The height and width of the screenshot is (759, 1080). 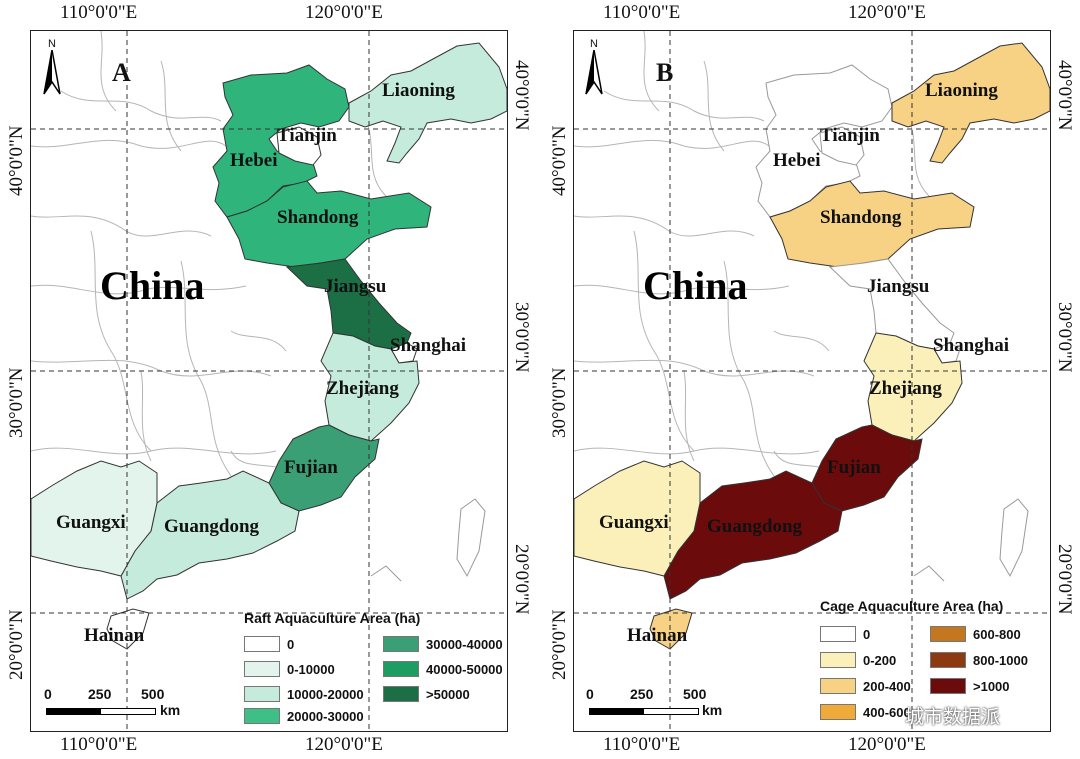 What do you see at coordinates (991, 686) in the screenshot?
I see `legend-label: >1000` at bounding box center [991, 686].